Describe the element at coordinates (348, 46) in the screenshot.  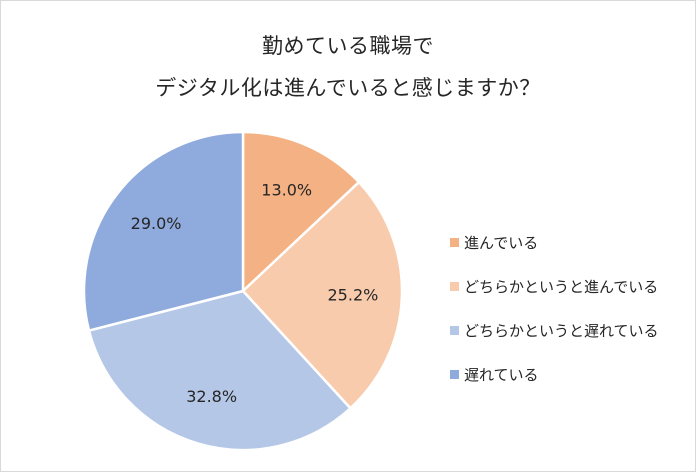
I see `chart-title-line-1: 勤めている職場で` at that location.